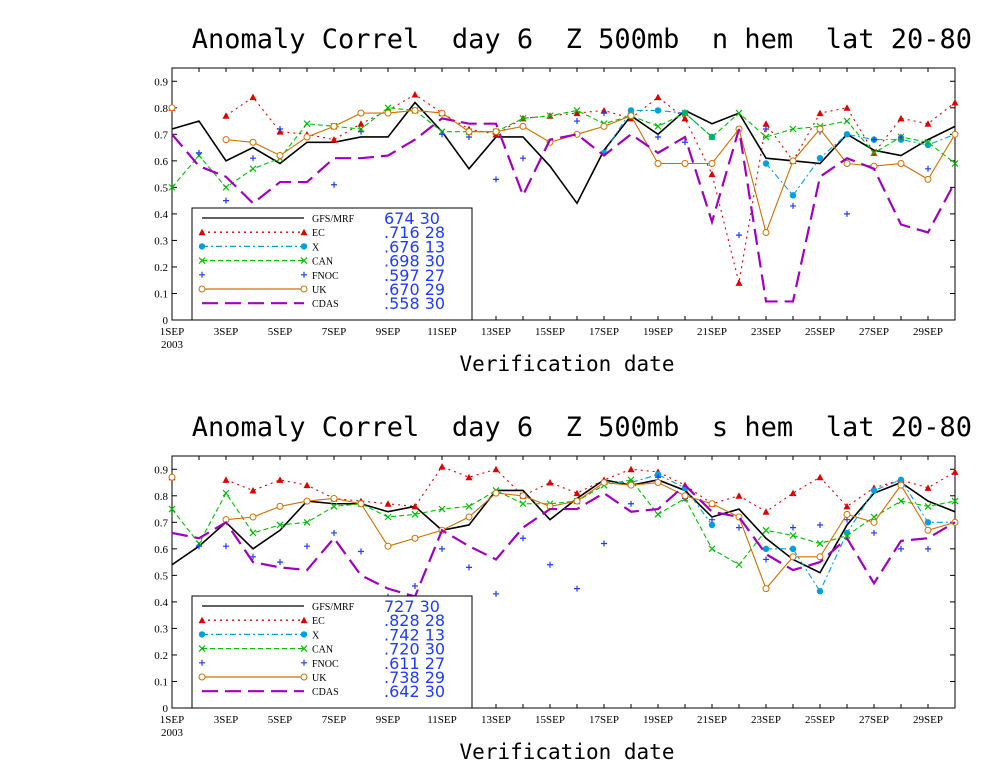 This screenshot has height=777, width=1000. What do you see at coordinates (414, 620) in the screenshot?
I see `legend-series-stats: .828 28` at bounding box center [414, 620].